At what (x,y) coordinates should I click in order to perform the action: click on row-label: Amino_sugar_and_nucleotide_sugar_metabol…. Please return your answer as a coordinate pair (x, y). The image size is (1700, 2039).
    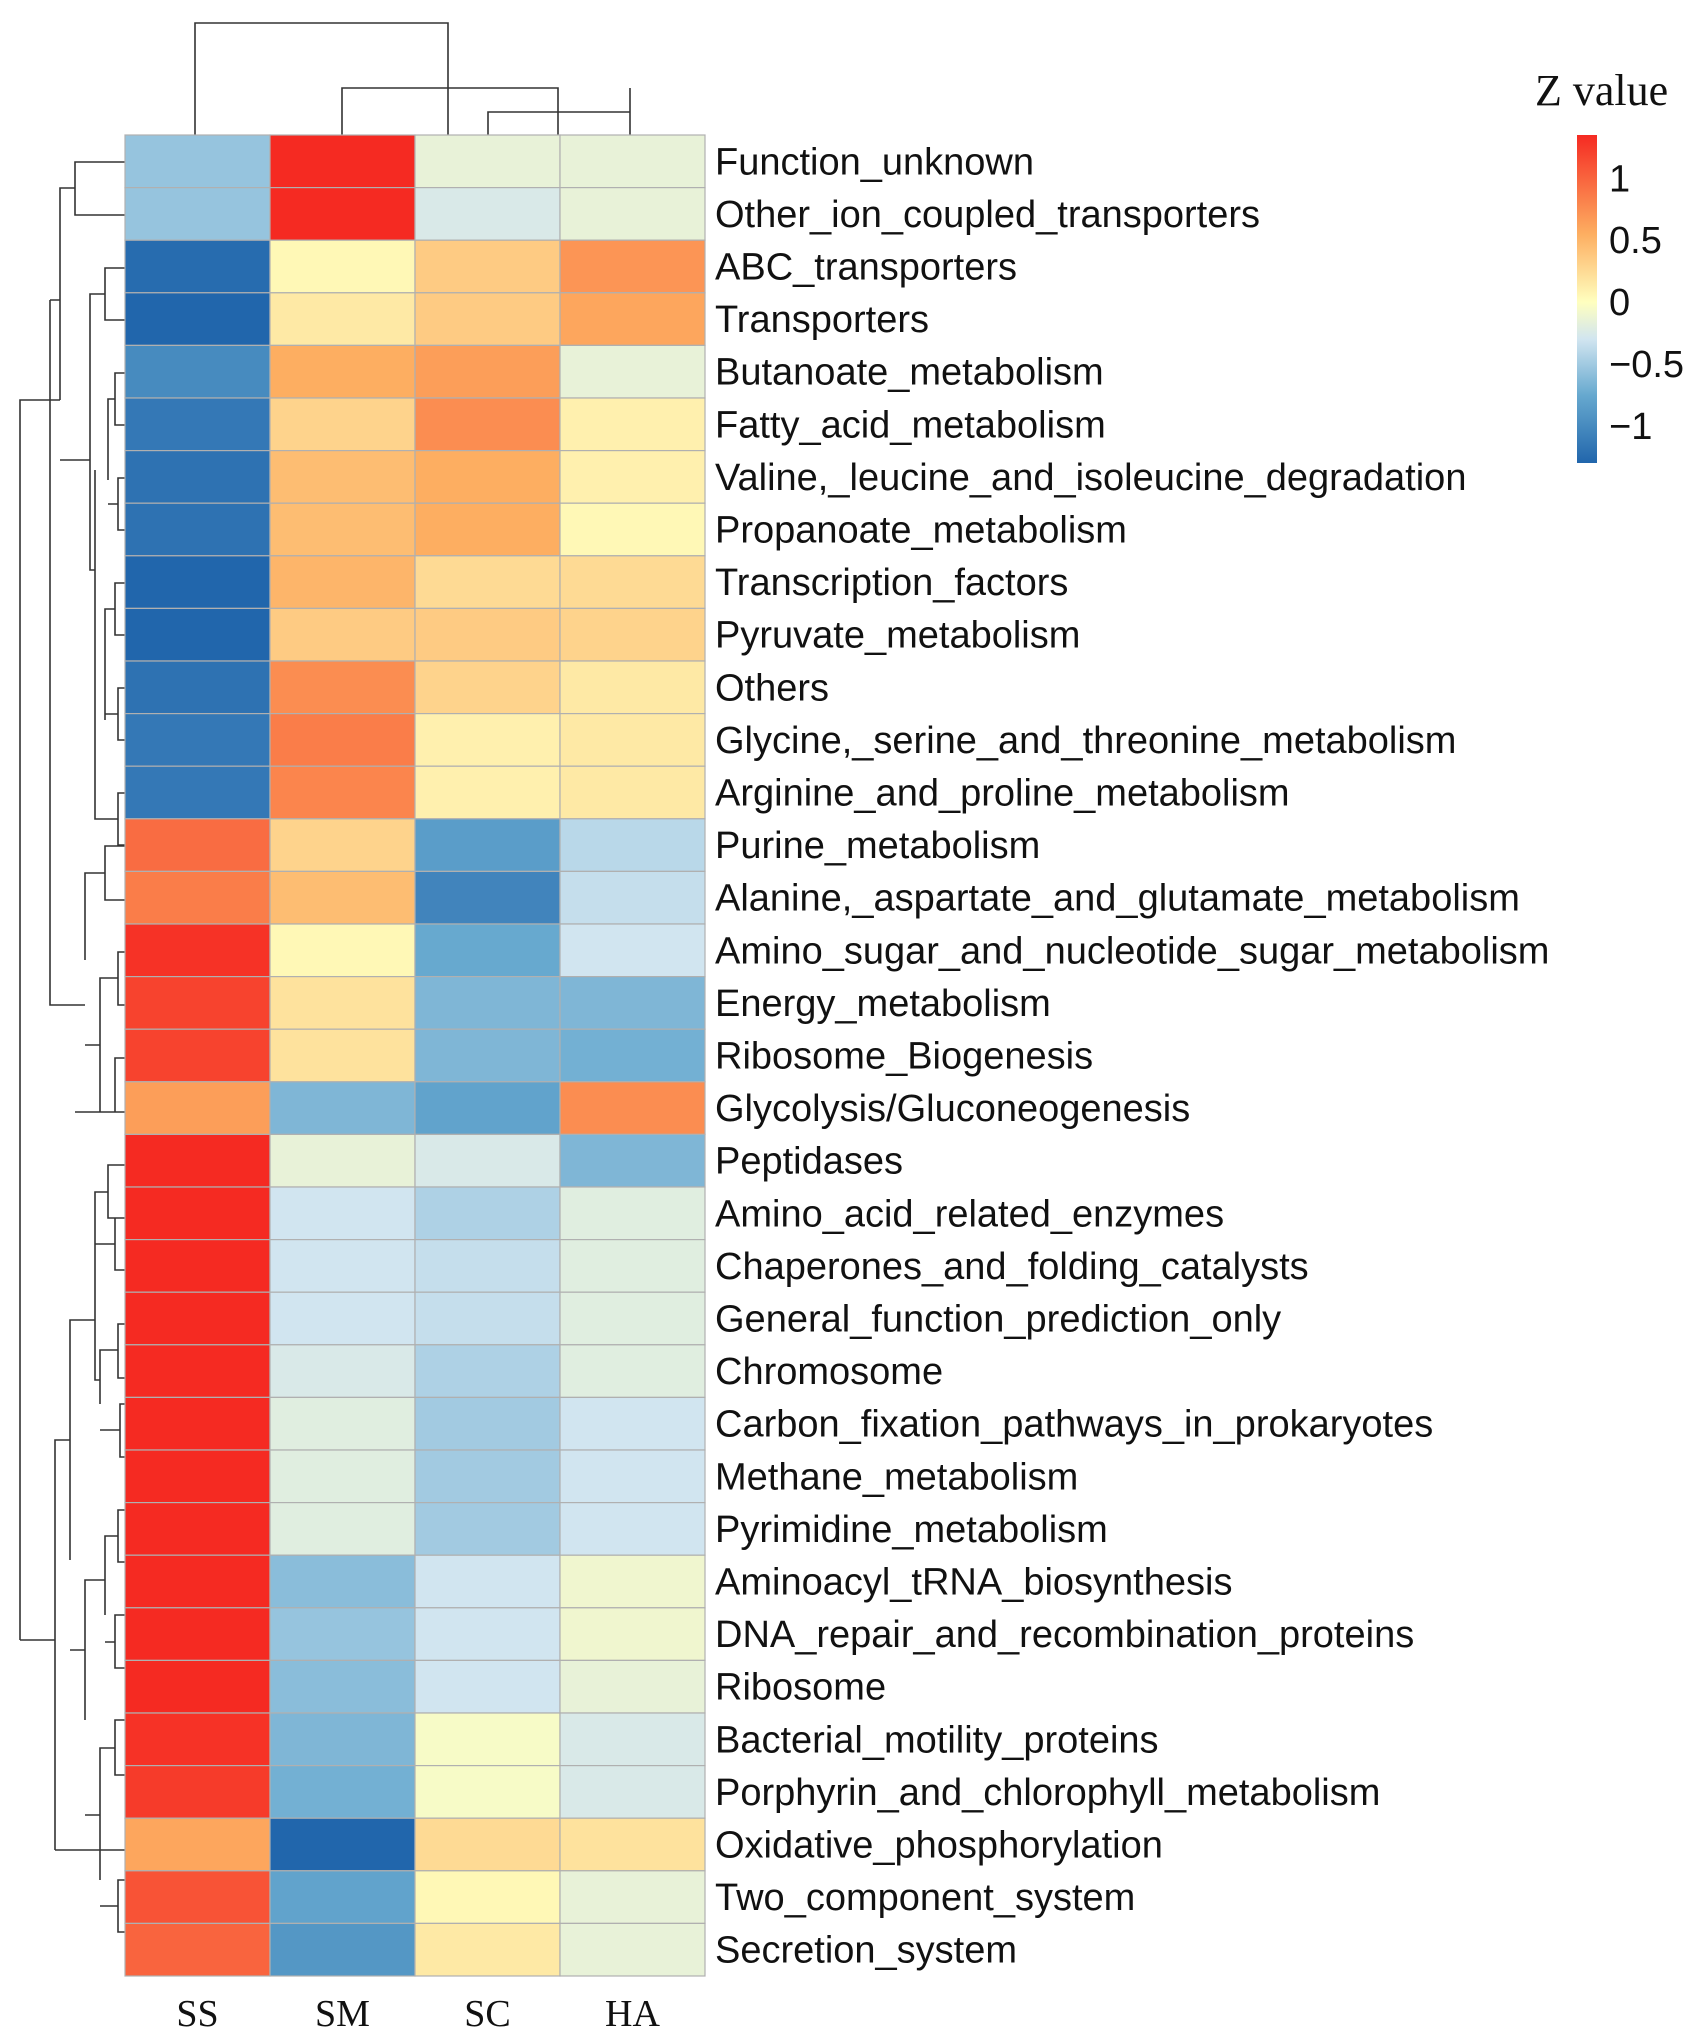
    Looking at the image, I should click on (1132, 951).